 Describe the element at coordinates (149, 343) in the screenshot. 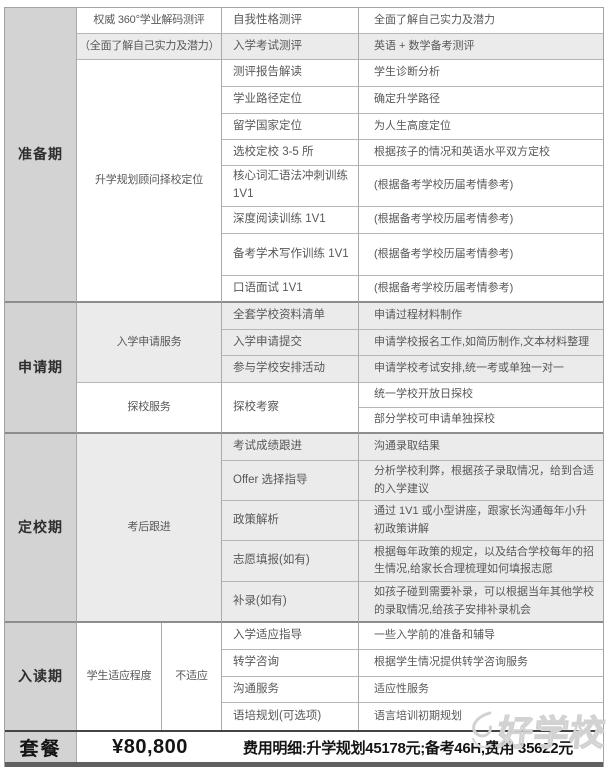

I see `category-application-service: 入学申请服务` at that location.